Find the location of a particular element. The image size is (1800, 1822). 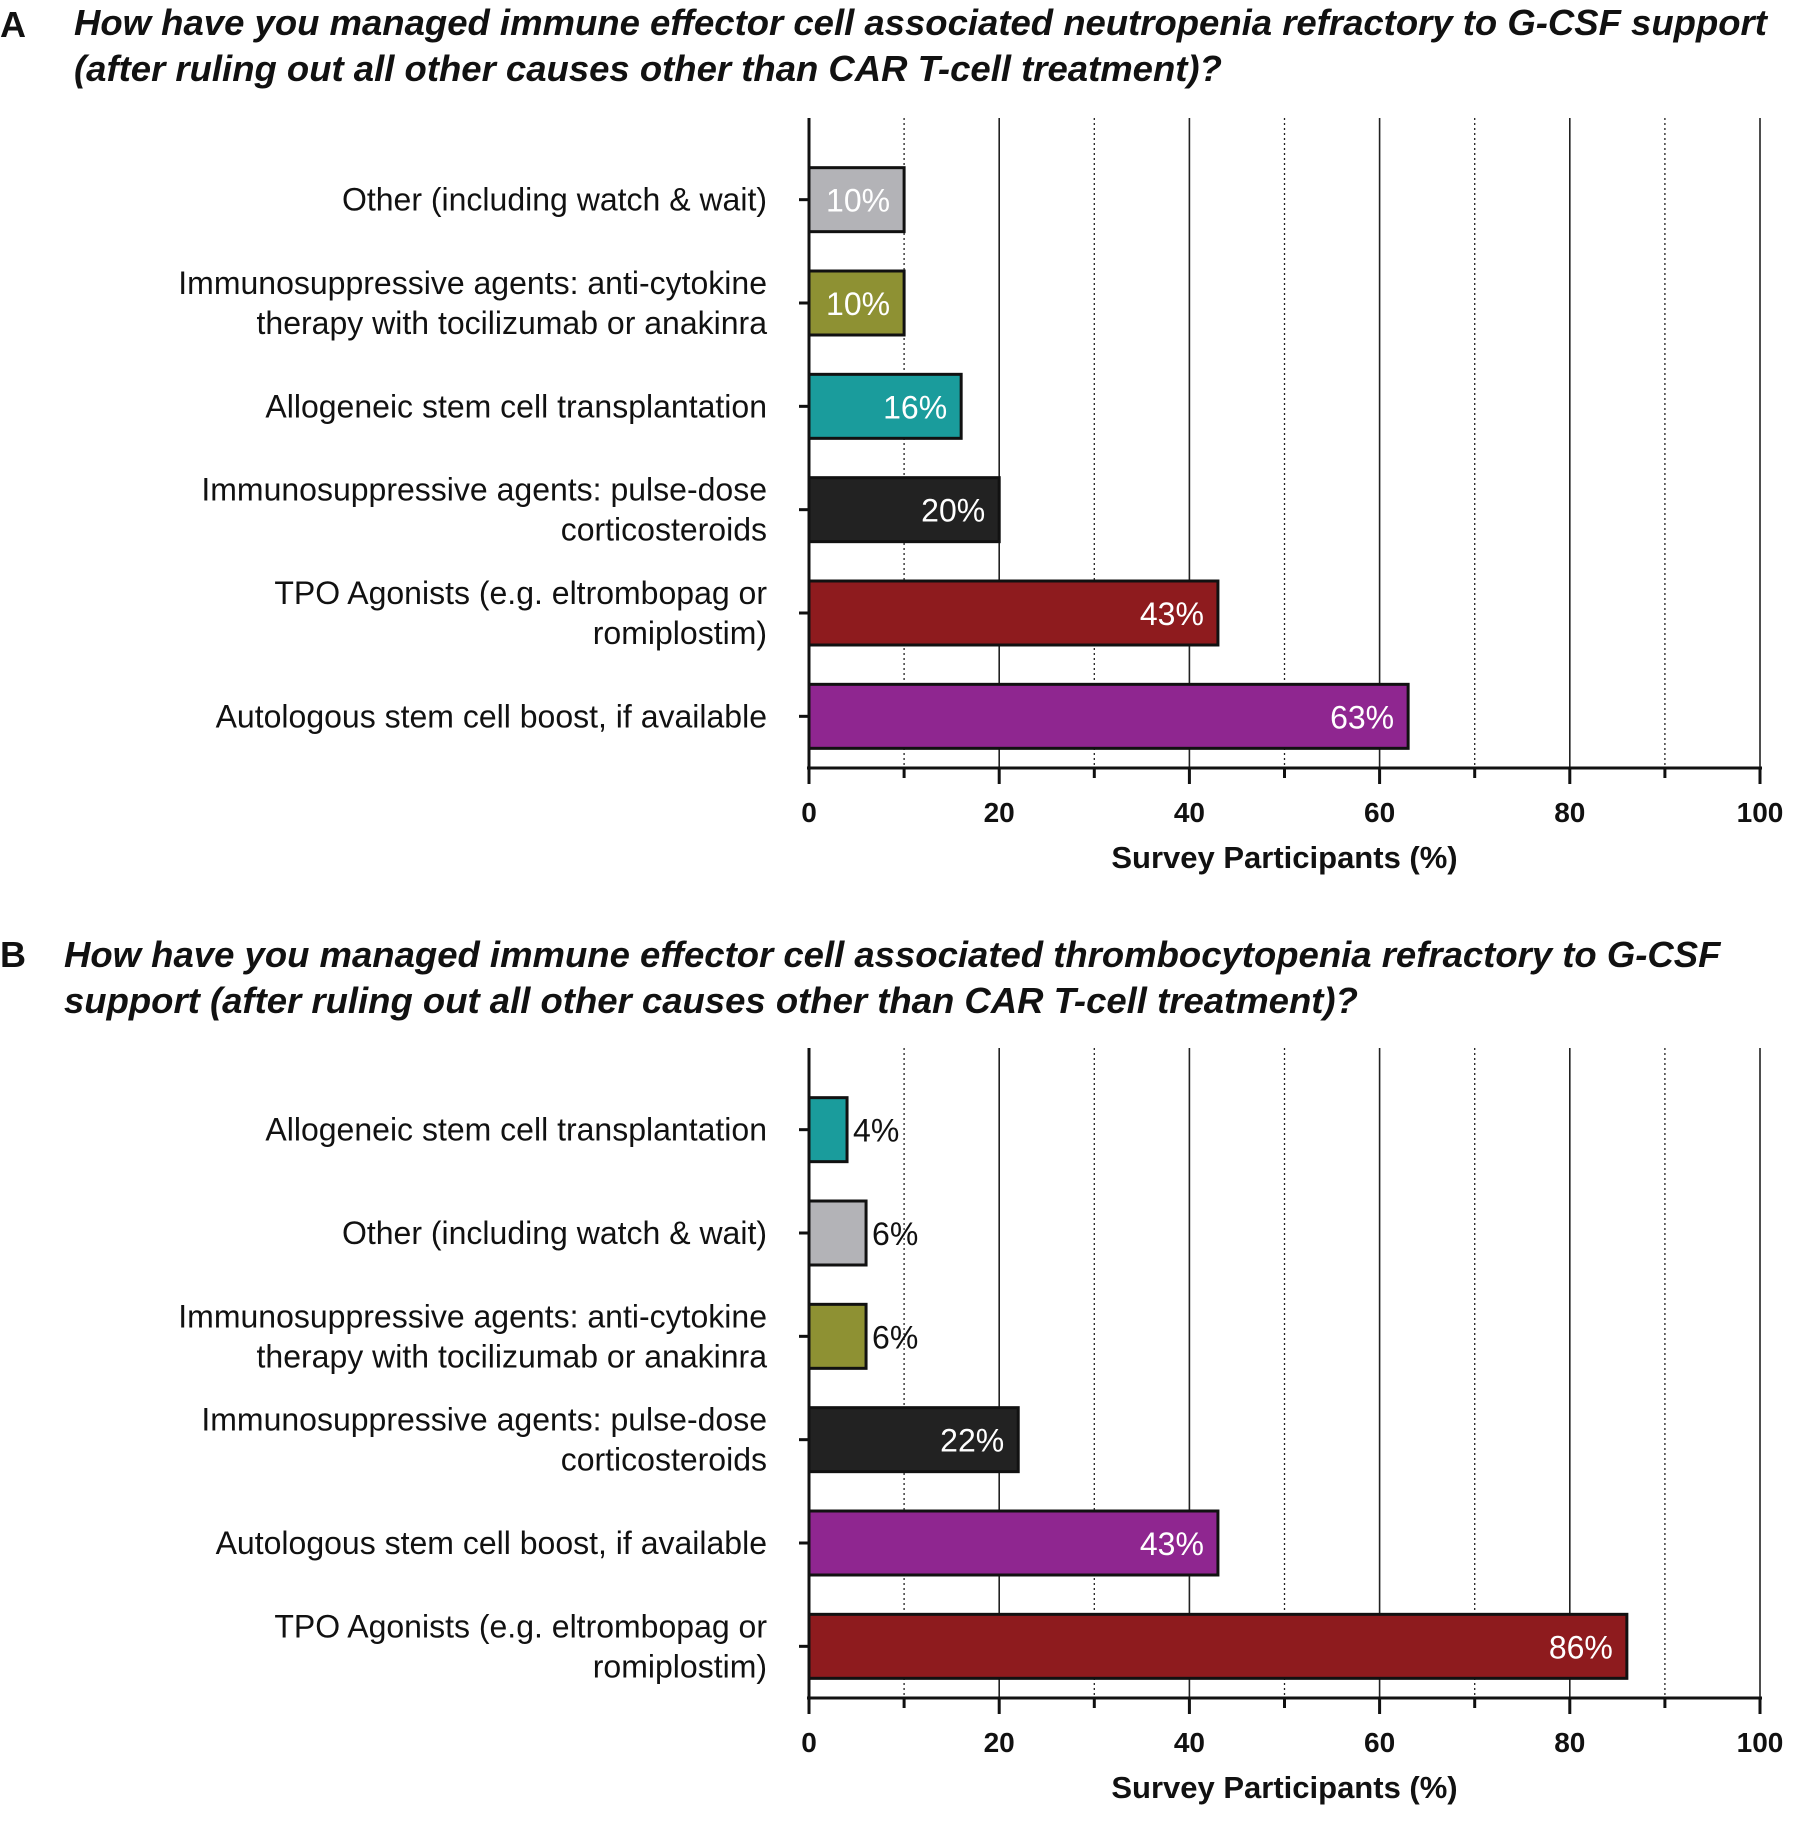

data-label: 22% is located at coordinates (972, 1441).